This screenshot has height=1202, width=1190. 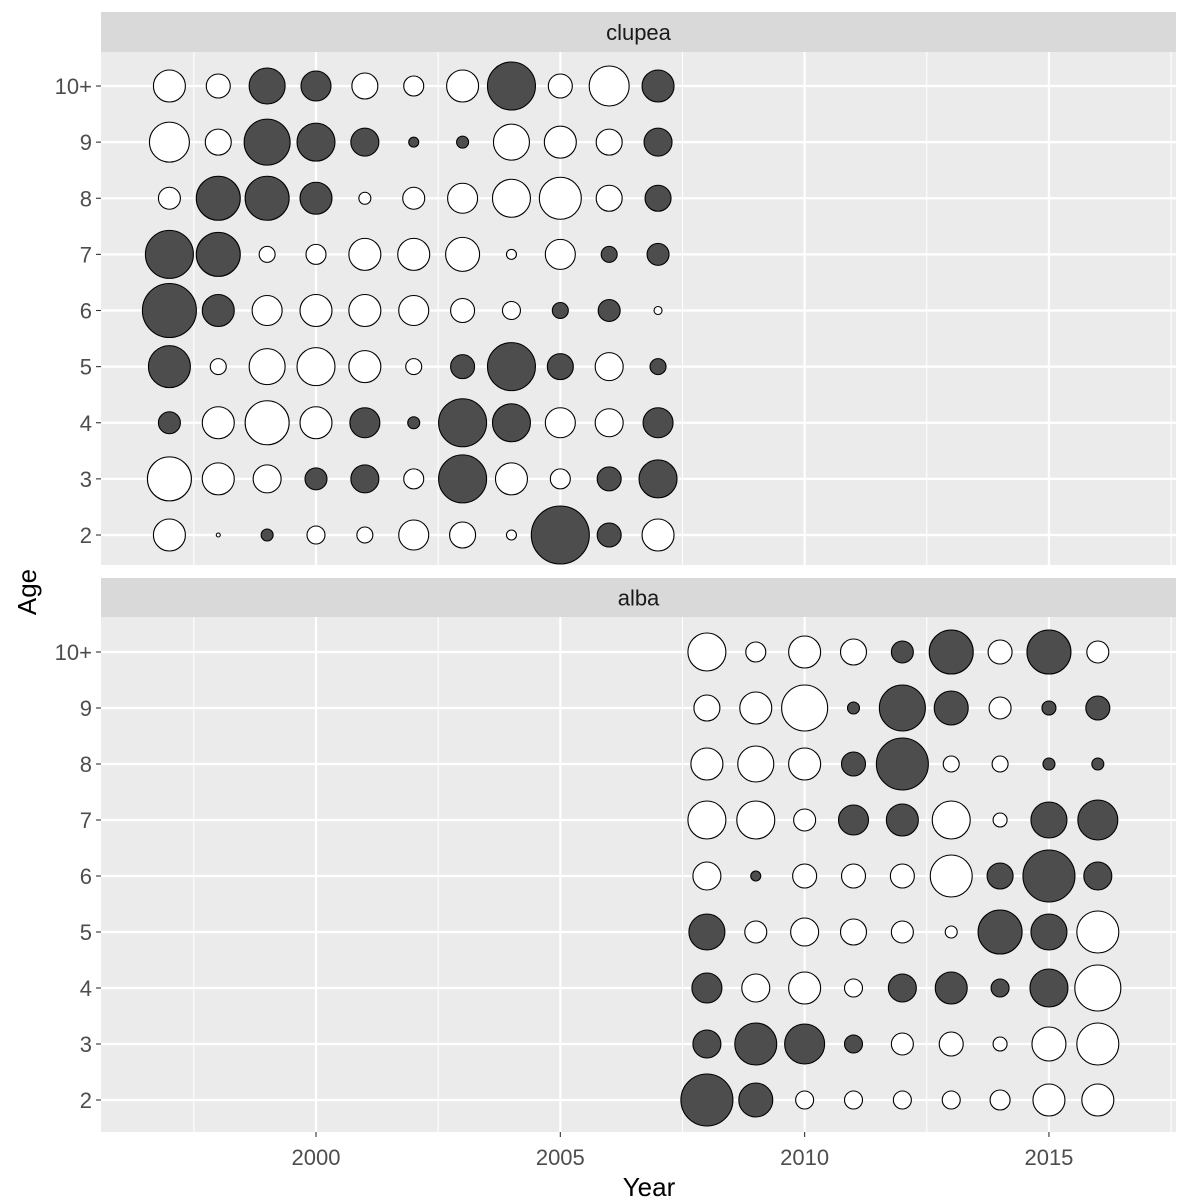 I want to click on bubble-alba-2008-age-10plus, so click(x=707, y=652).